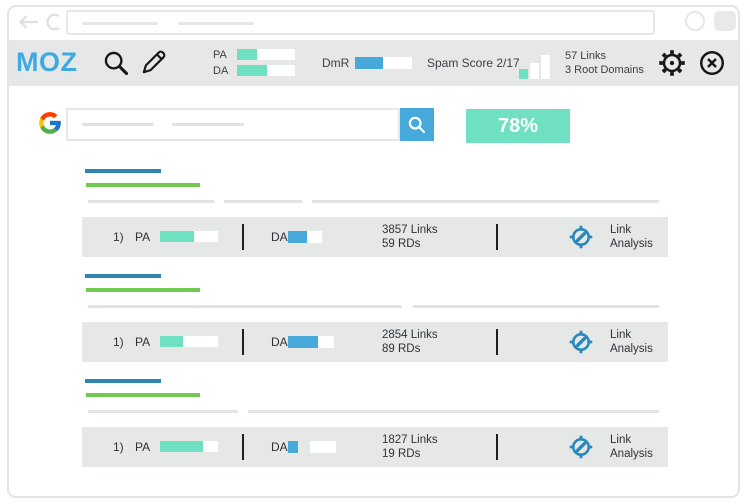  I want to click on result-links-summary: 2854 Links 89 RDs, so click(410, 342).